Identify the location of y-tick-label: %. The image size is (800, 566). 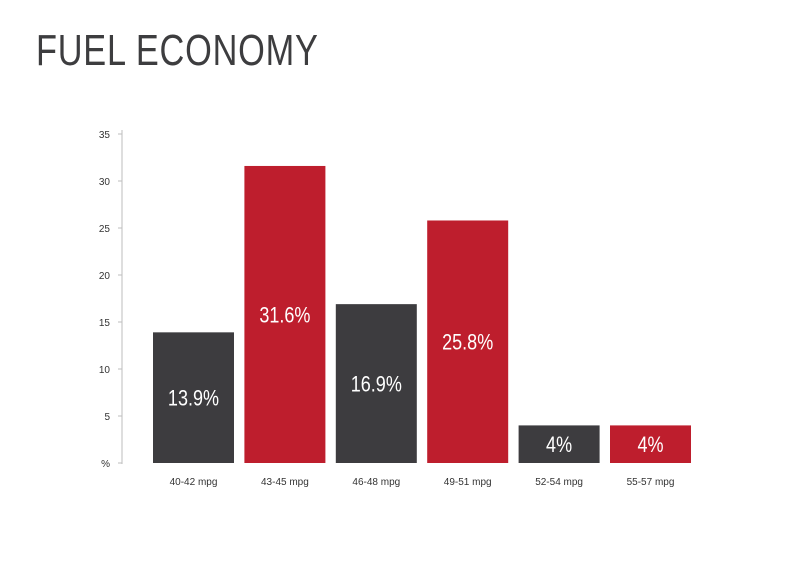
(105, 464).